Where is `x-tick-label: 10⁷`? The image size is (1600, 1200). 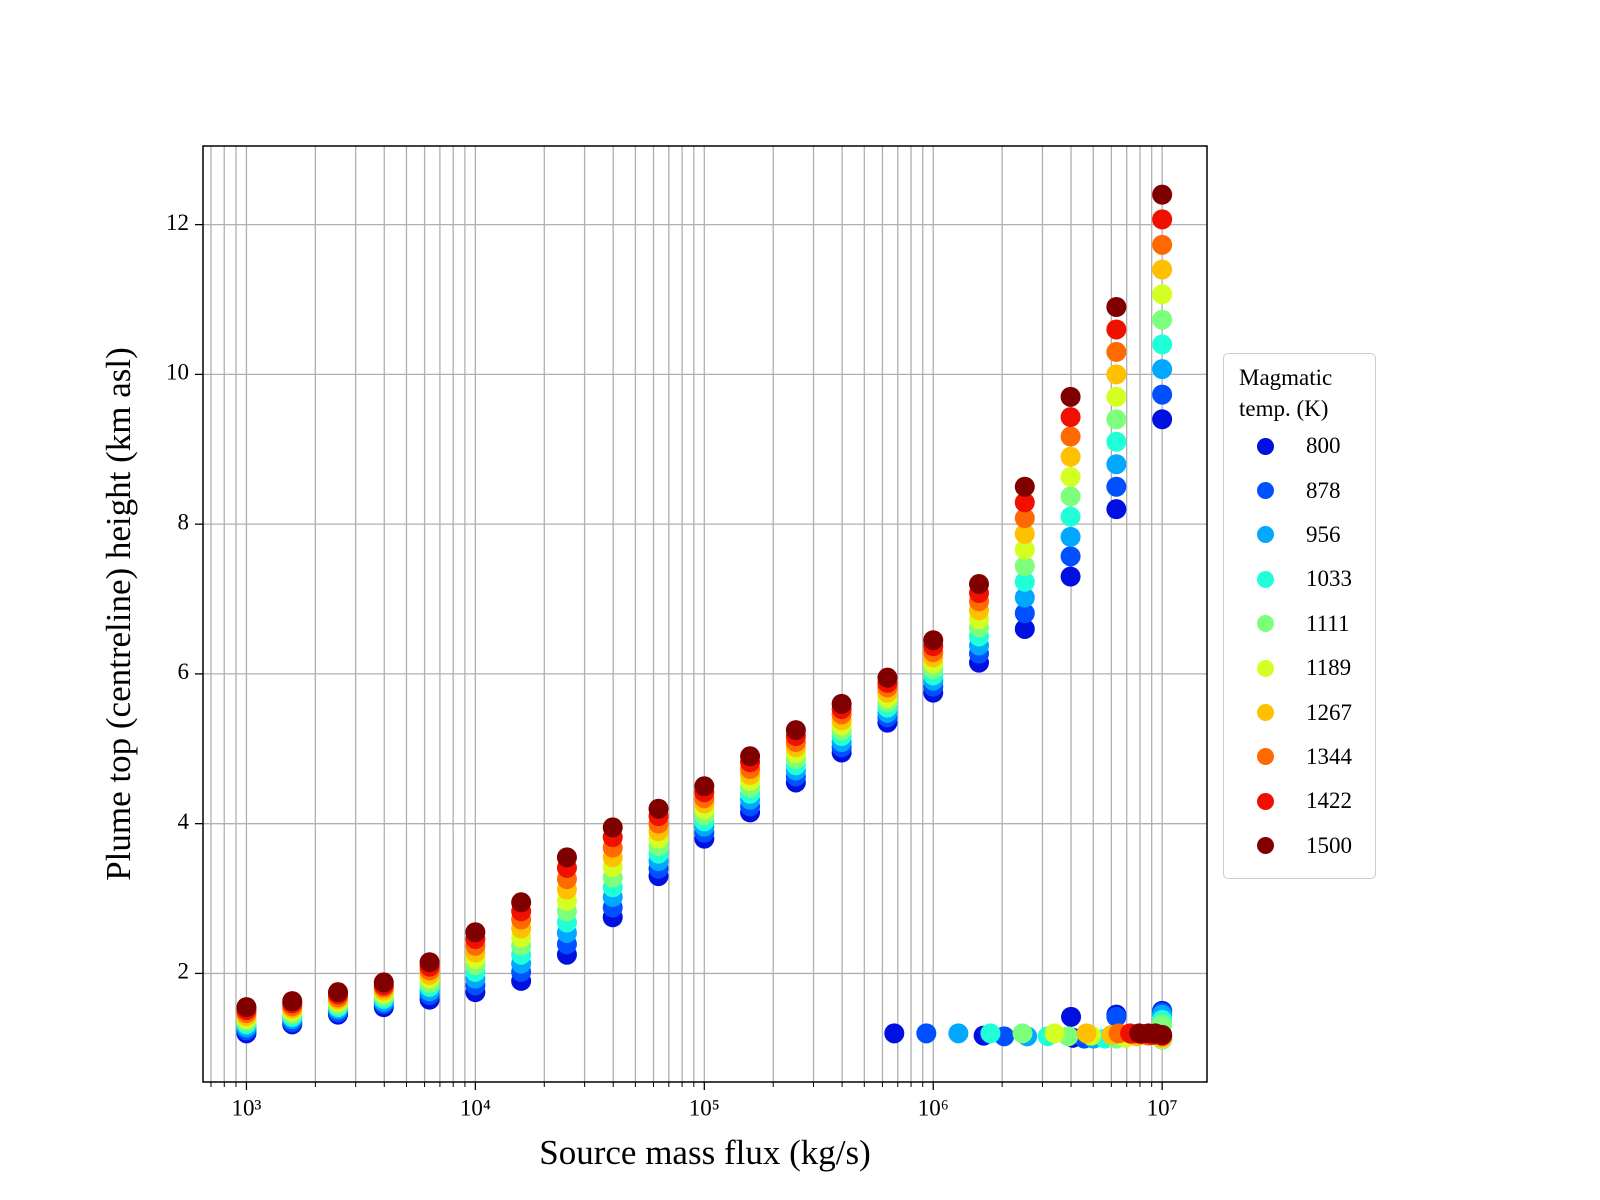
x-tick-label: 10⁷ is located at coordinates (1162, 1107).